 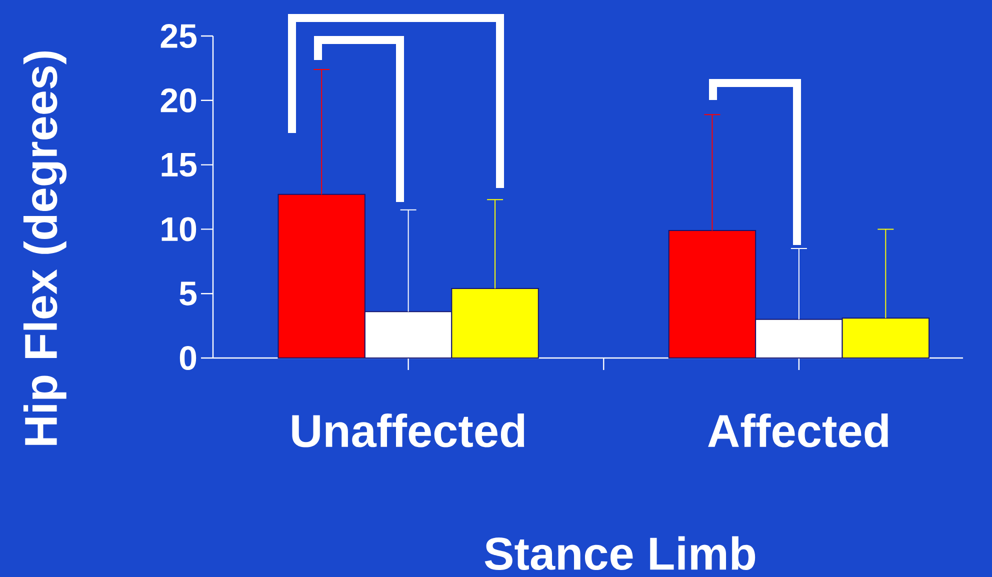 I want to click on y-tick-label: 5, so click(x=188, y=294).